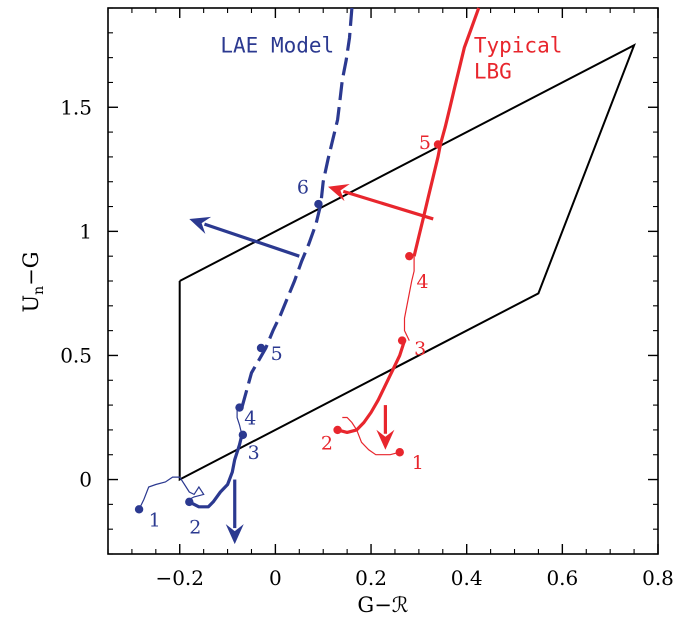  I want to click on lbg-series-label: Typical, so click(518, 46).